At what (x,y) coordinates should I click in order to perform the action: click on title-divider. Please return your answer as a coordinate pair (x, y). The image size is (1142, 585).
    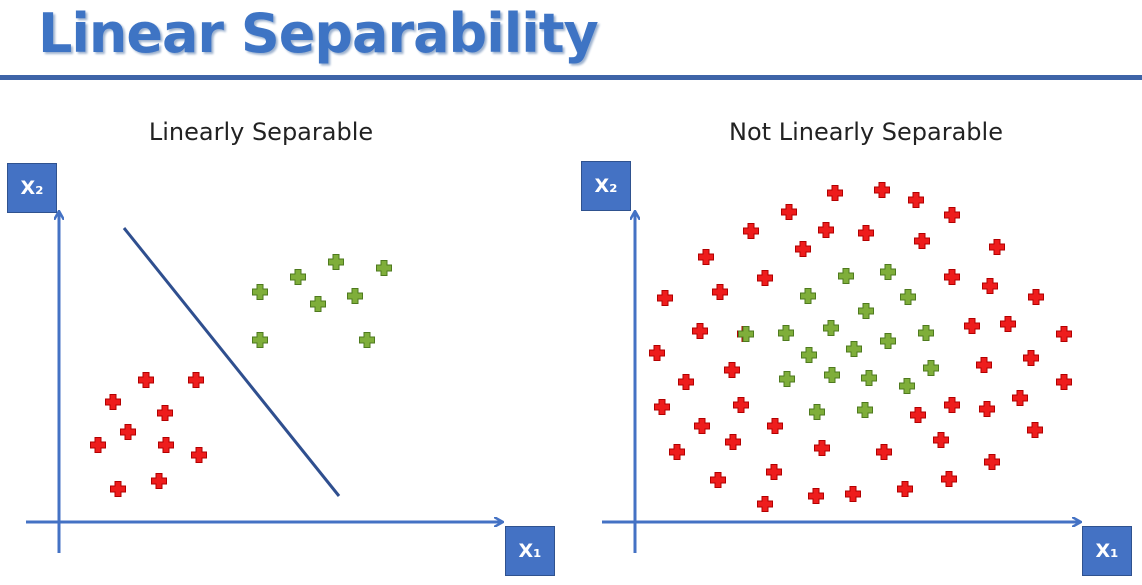
    Looking at the image, I should click on (571, 77).